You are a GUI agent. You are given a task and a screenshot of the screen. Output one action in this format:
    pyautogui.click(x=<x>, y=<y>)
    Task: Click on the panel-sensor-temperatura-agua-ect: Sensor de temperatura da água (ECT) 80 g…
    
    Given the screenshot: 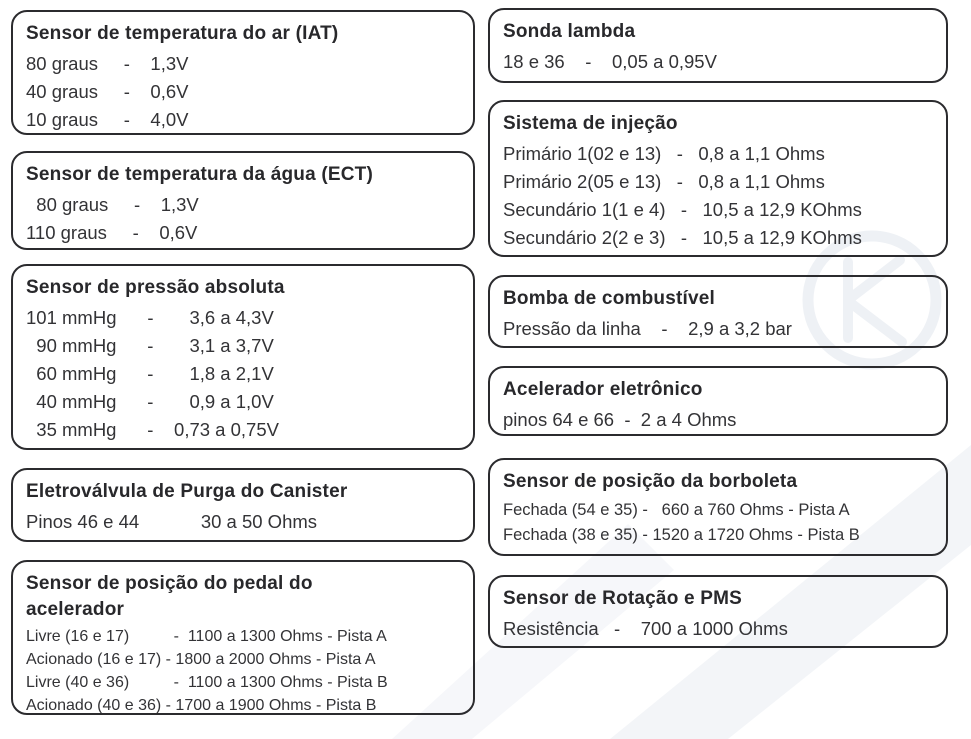 What is the action you would take?
    pyautogui.click(x=243, y=200)
    